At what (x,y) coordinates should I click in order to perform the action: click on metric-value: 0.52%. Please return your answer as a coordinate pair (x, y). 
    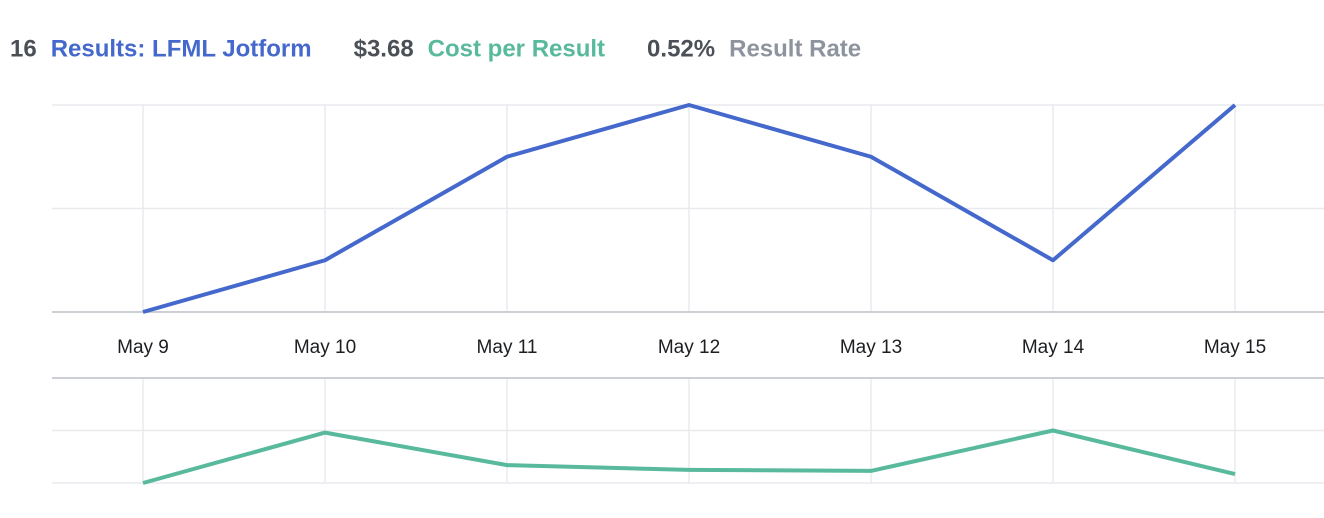
    Looking at the image, I should click on (681, 48).